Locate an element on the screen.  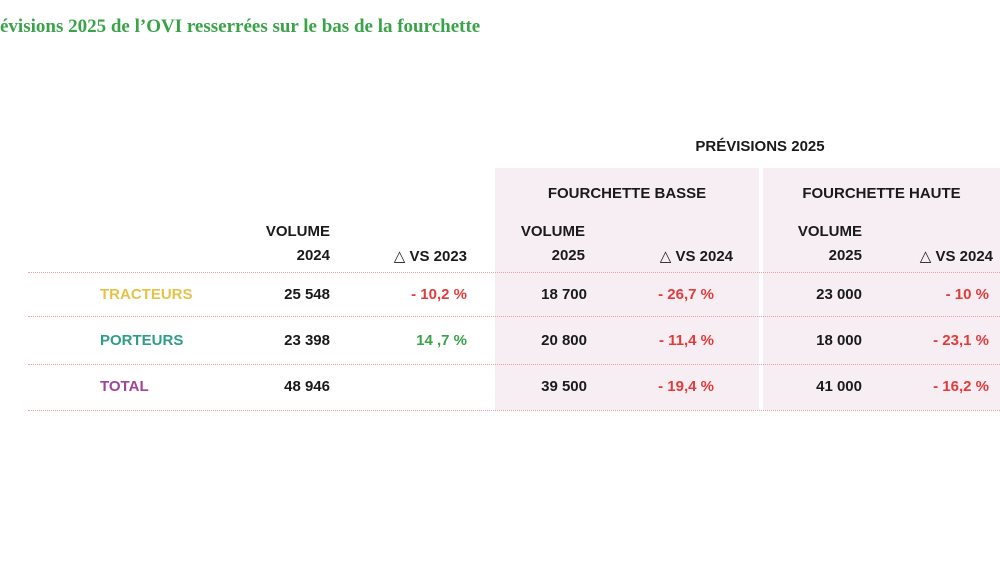
row-label: TRACTEURS is located at coordinates (146, 294).